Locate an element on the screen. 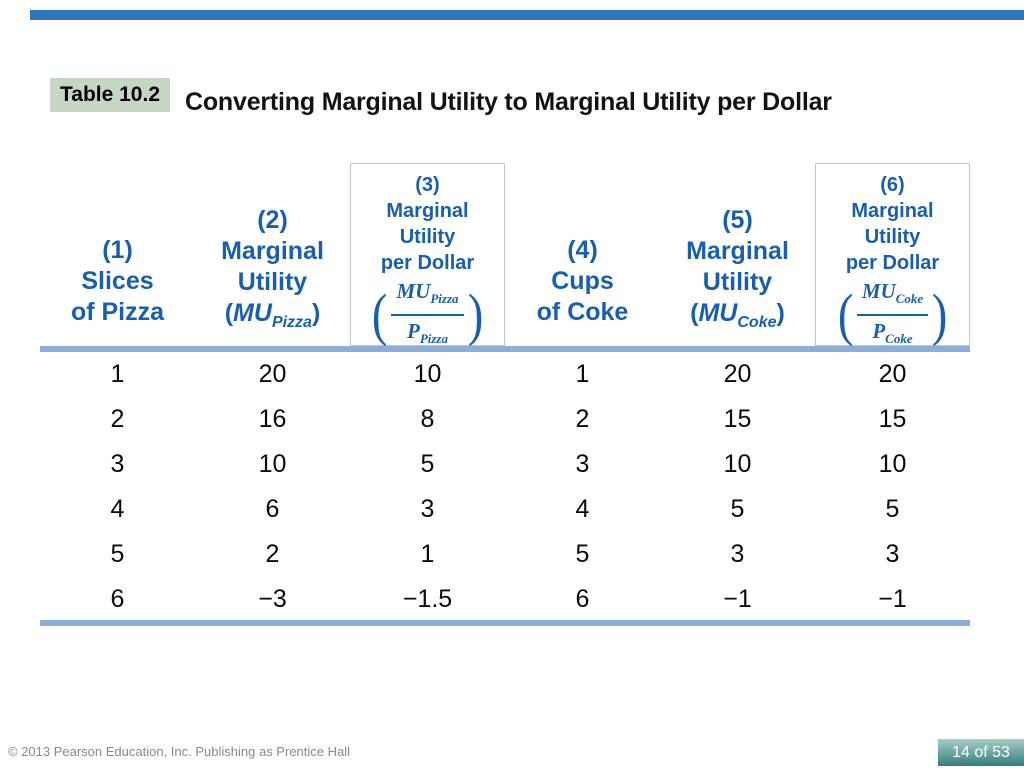 The height and width of the screenshot is (768, 1024). column-symbol: (MUCoke) is located at coordinates (737, 315).